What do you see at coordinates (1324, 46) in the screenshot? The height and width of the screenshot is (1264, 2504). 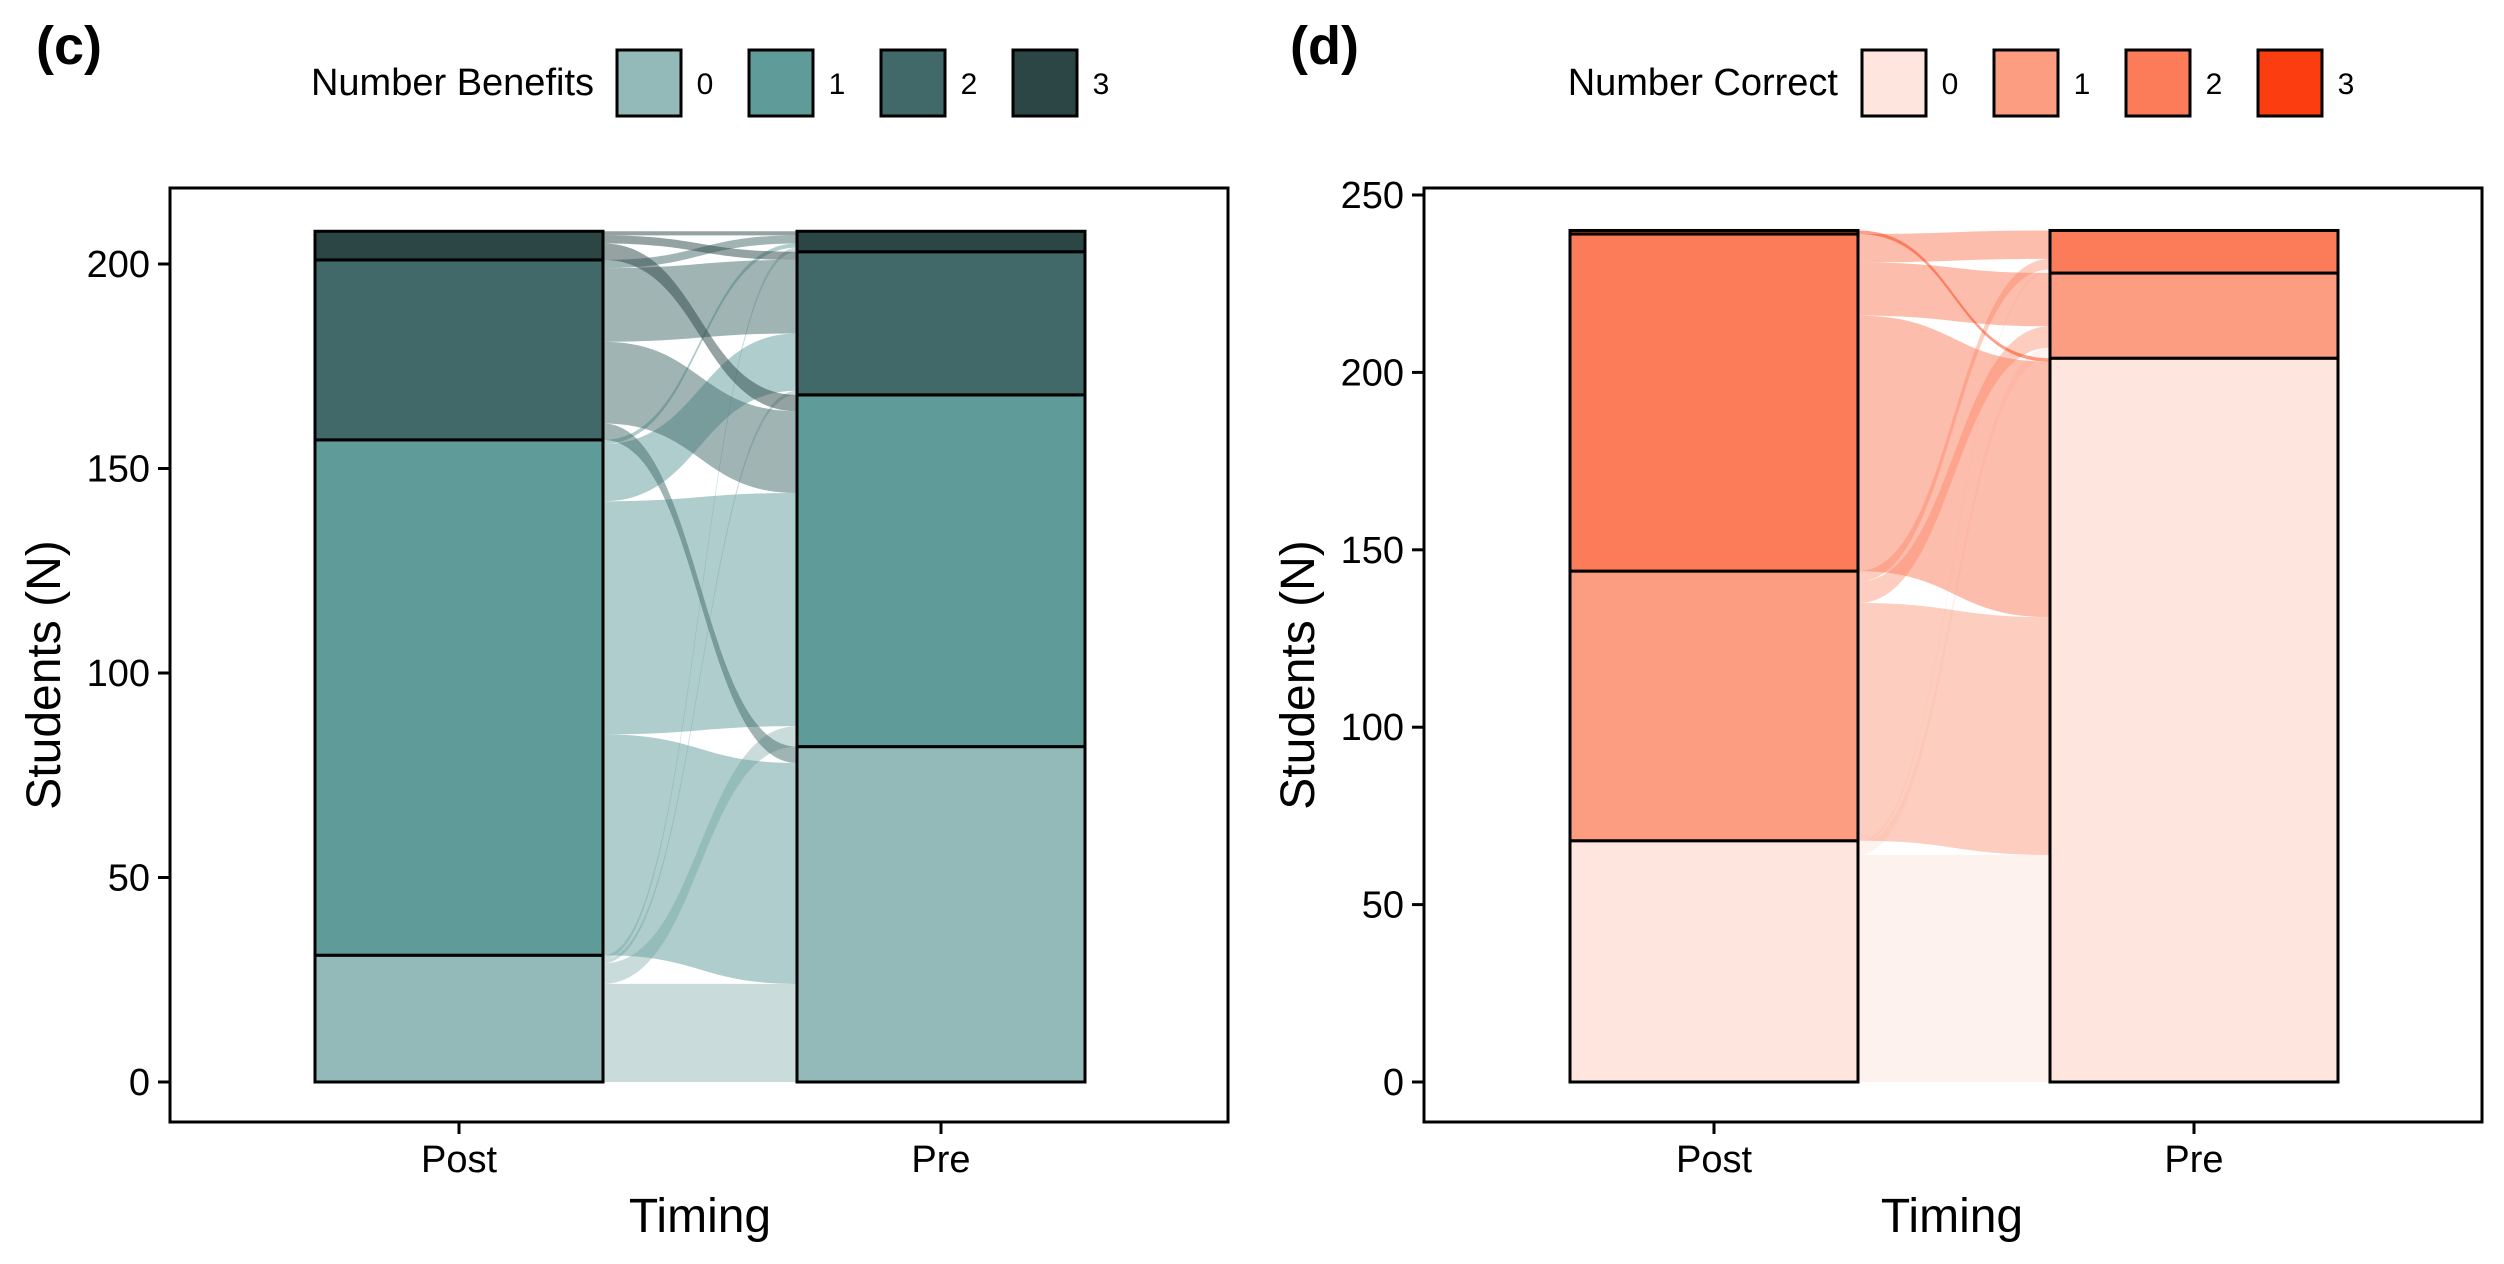 I see `panel-label: (d)` at bounding box center [1324, 46].